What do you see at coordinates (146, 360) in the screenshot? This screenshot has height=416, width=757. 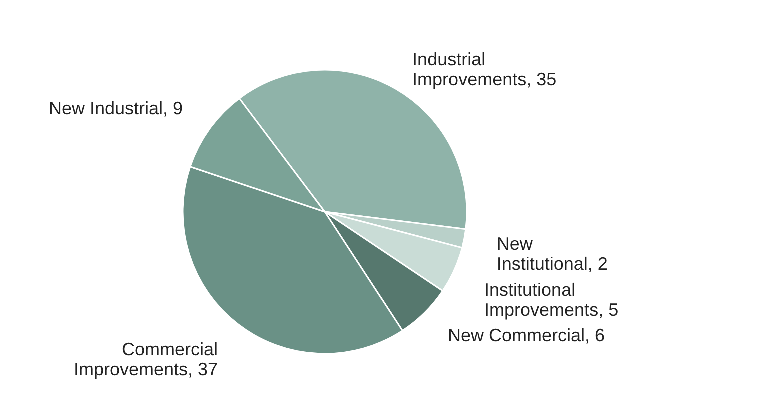 I see `slice-label: Commercial Improvements, 37` at bounding box center [146, 360].